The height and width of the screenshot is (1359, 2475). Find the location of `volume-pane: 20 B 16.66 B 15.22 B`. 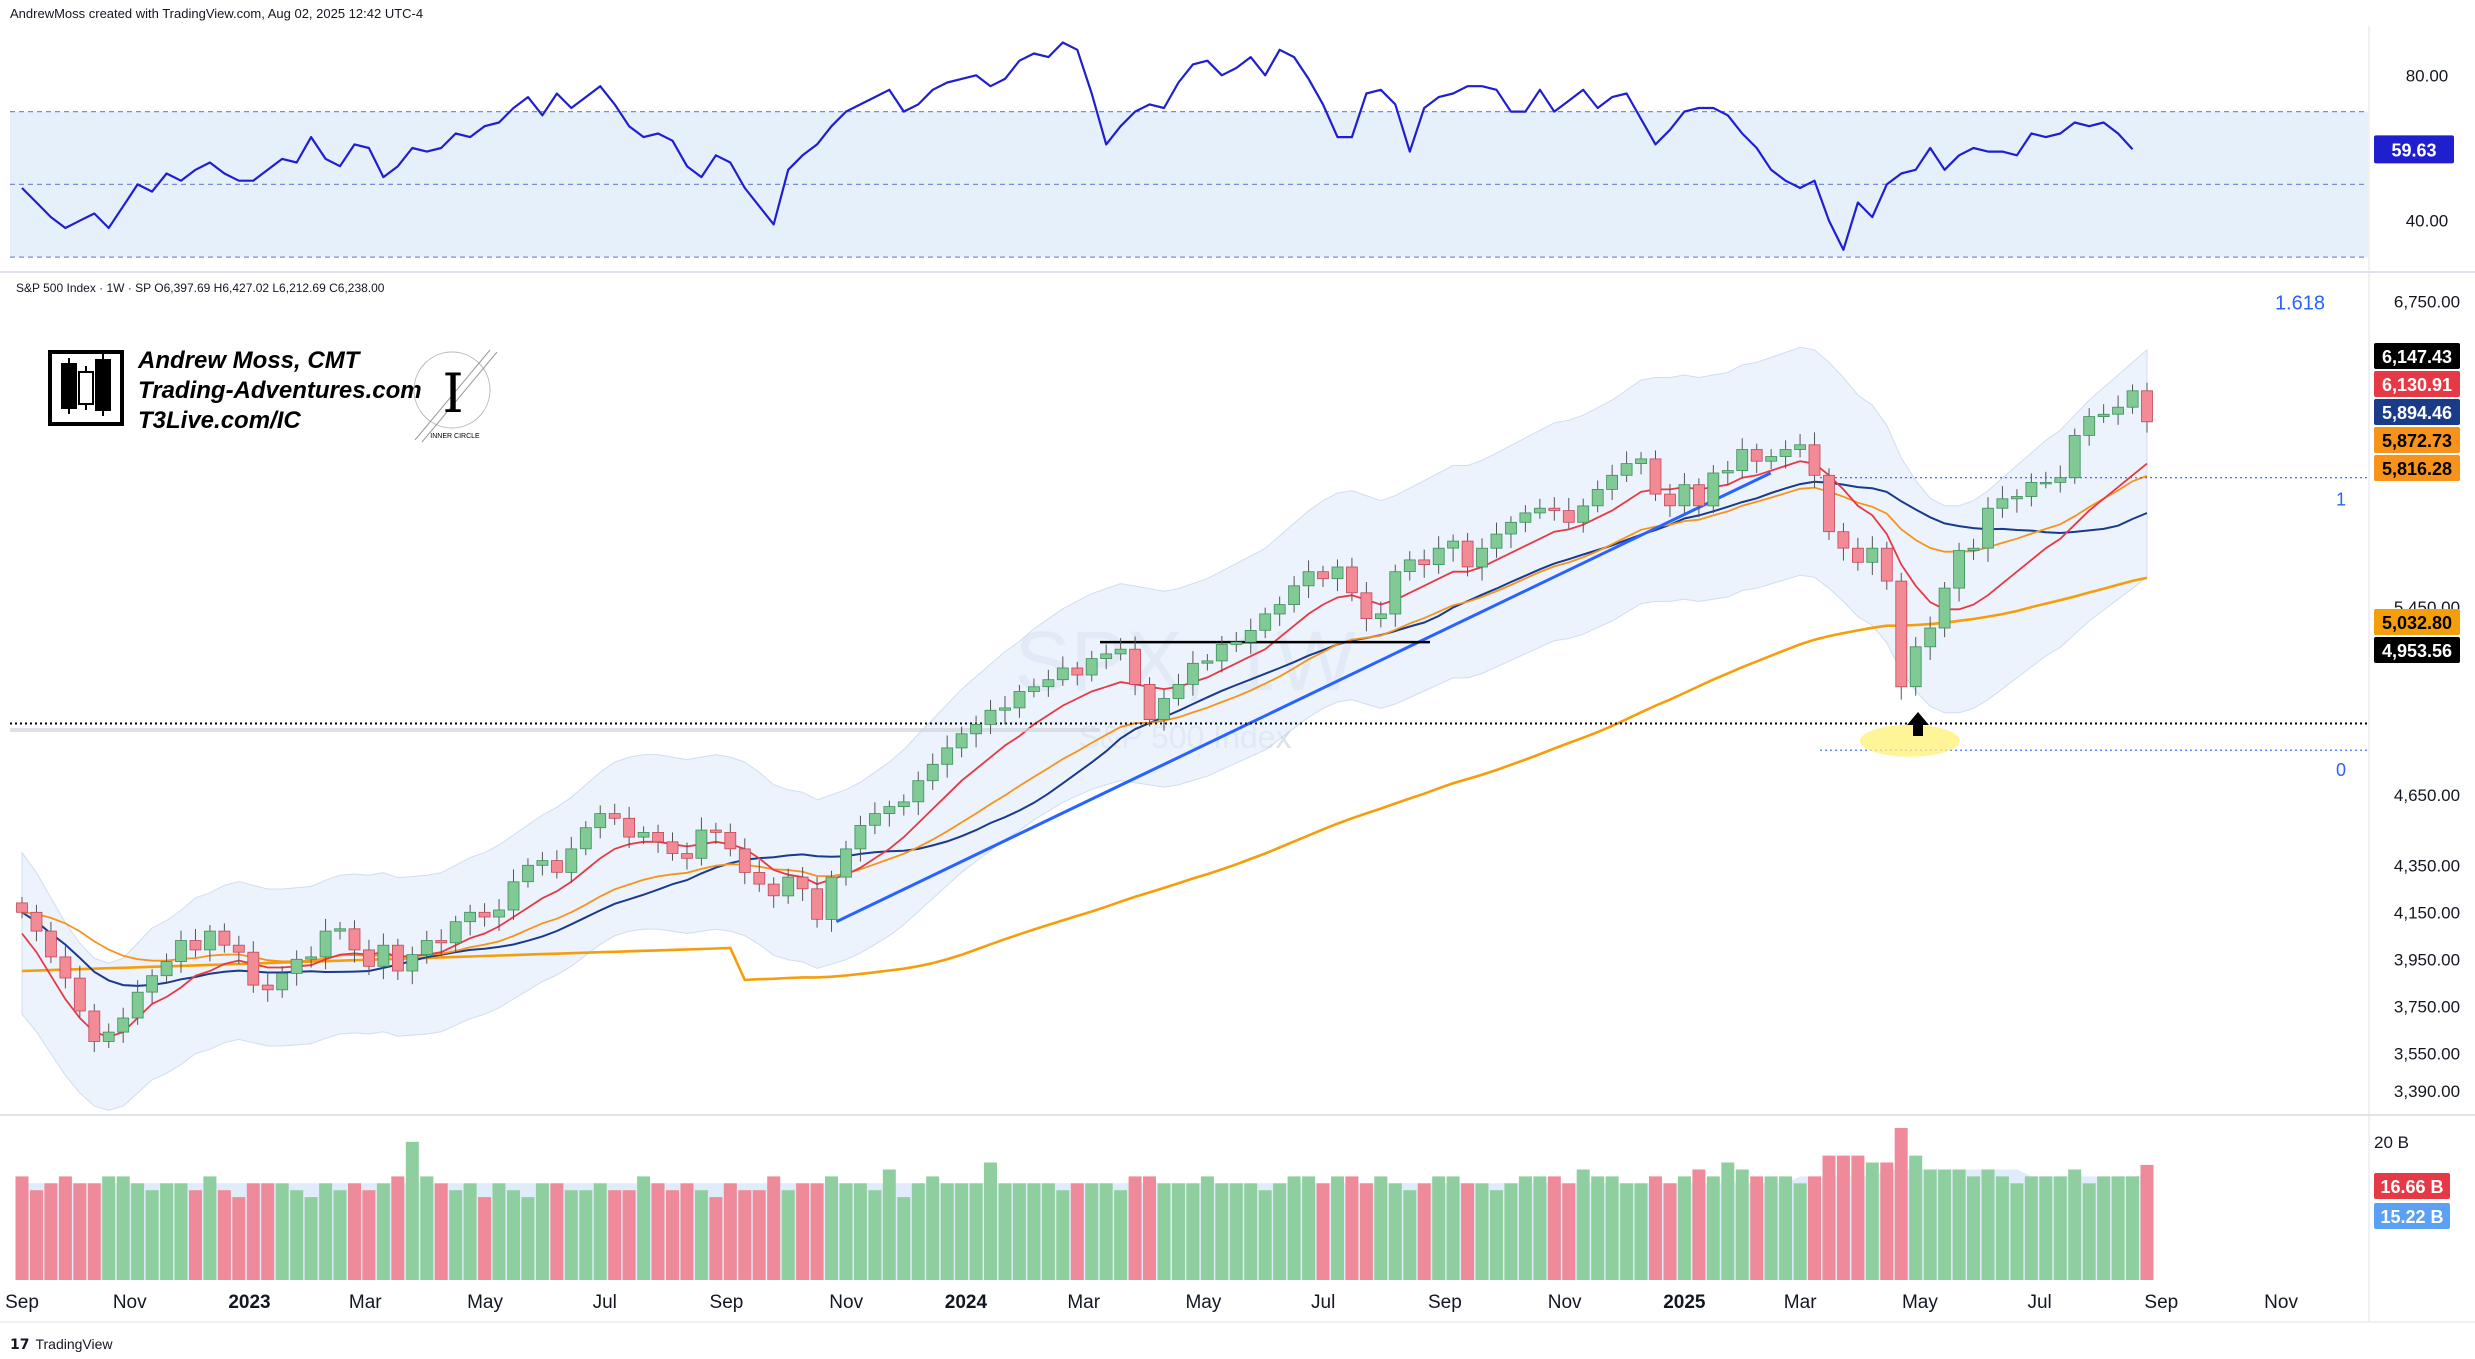

volume-pane: 20 B 16.66 B 15.22 B is located at coordinates (1233, 1204).